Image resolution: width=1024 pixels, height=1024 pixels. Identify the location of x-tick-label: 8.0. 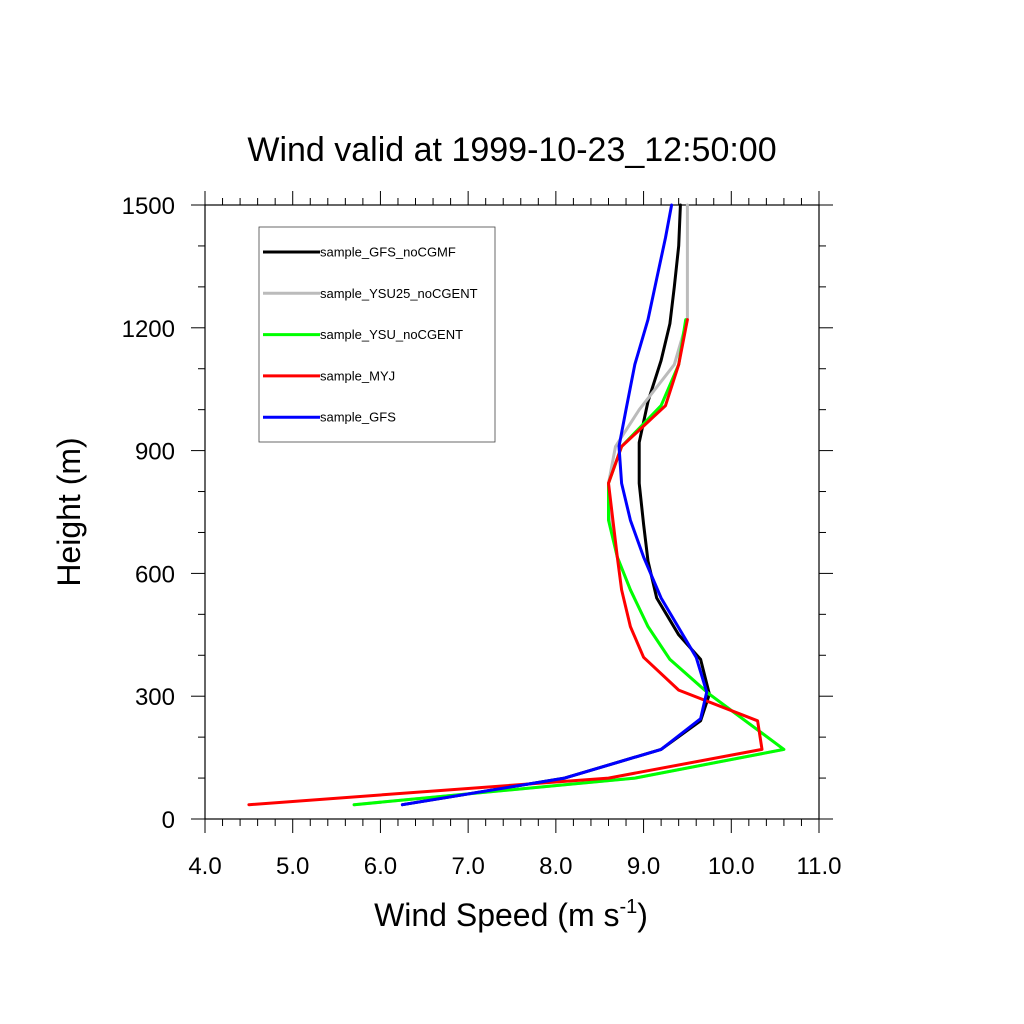
(555, 866).